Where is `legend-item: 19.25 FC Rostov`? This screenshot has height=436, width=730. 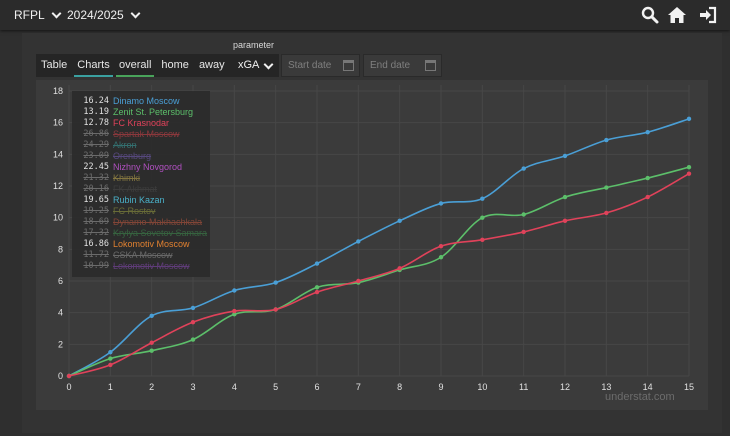 legend-item: 19.25 FC Rostov is located at coordinates (141, 211).